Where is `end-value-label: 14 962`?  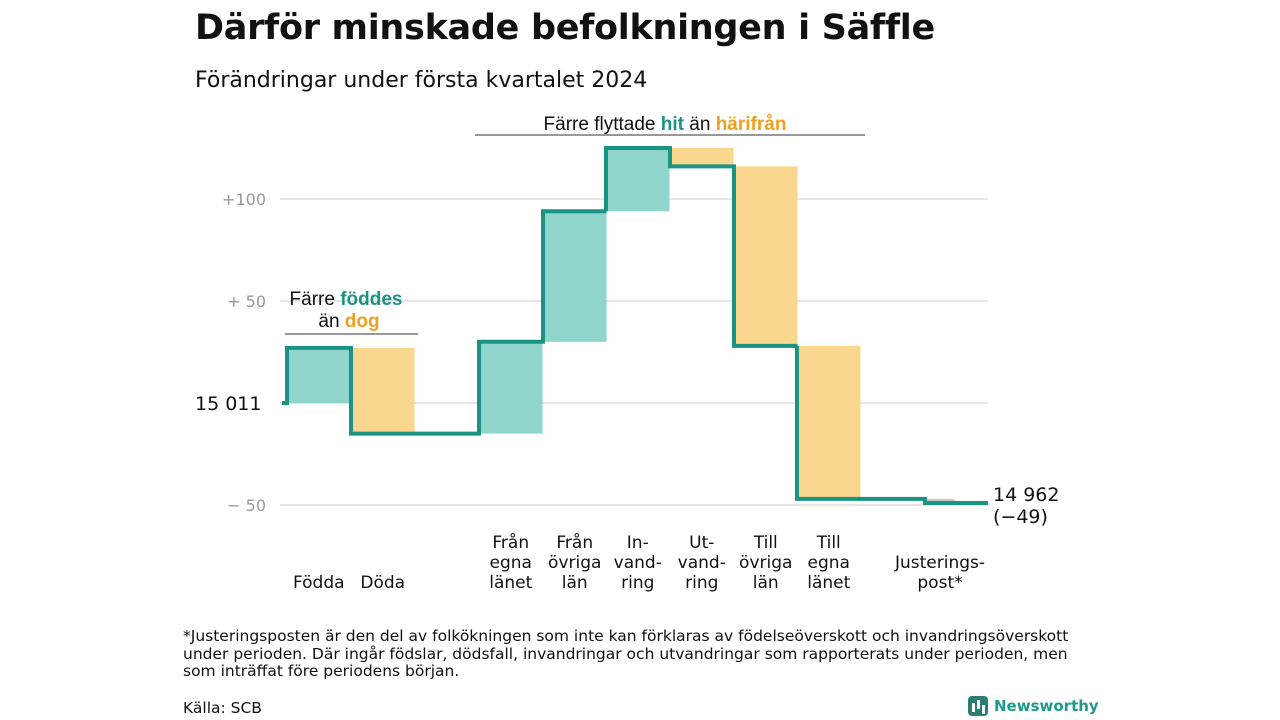
end-value-label: 14 962 is located at coordinates (1026, 495).